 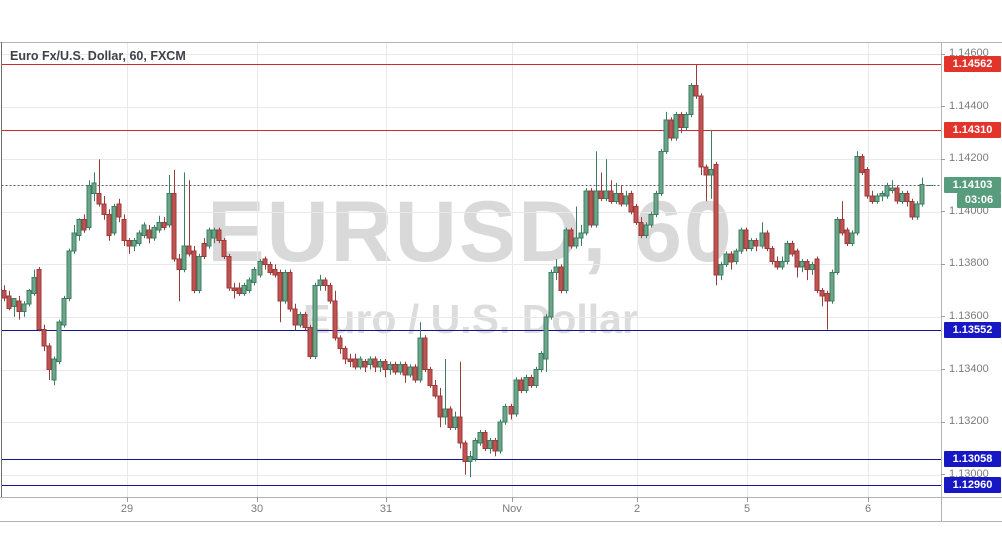 What do you see at coordinates (257, 509) in the screenshot?
I see `time-tick-label: 30` at bounding box center [257, 509].